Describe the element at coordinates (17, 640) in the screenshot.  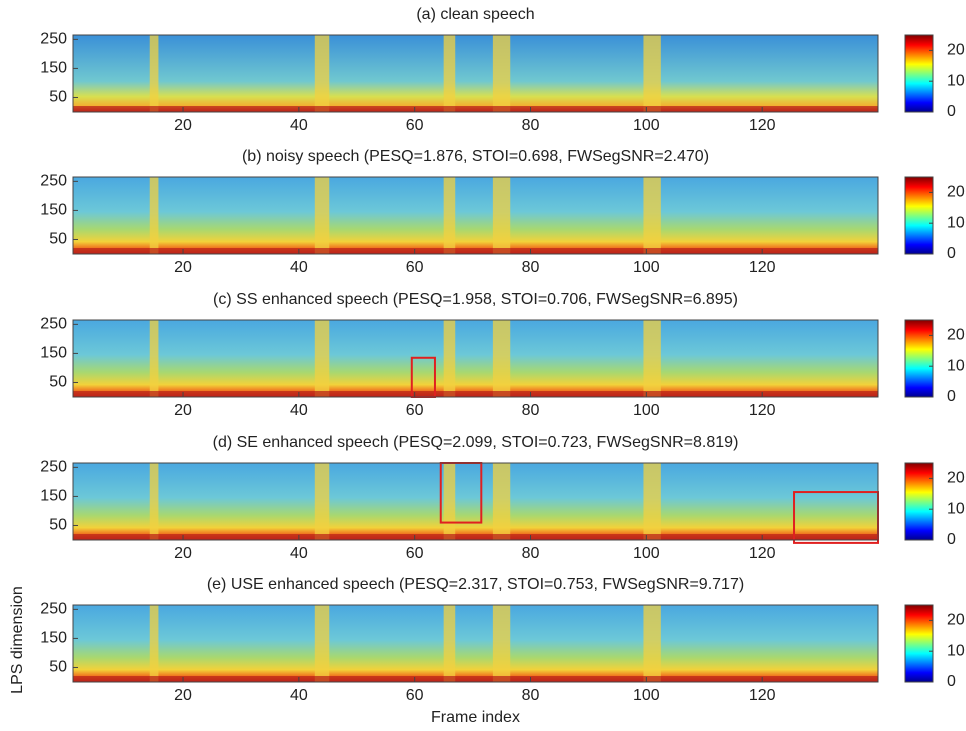
I see `y-axis-label: LPS dimension` at that location.